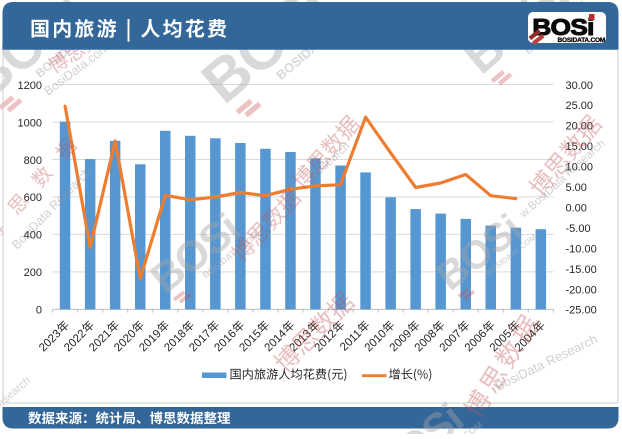 The width and height of the screenshot is (622, 439). Describe the element at coordinates (580, 168) in the screenshot. I see `svg-text: 10.00` at that location.